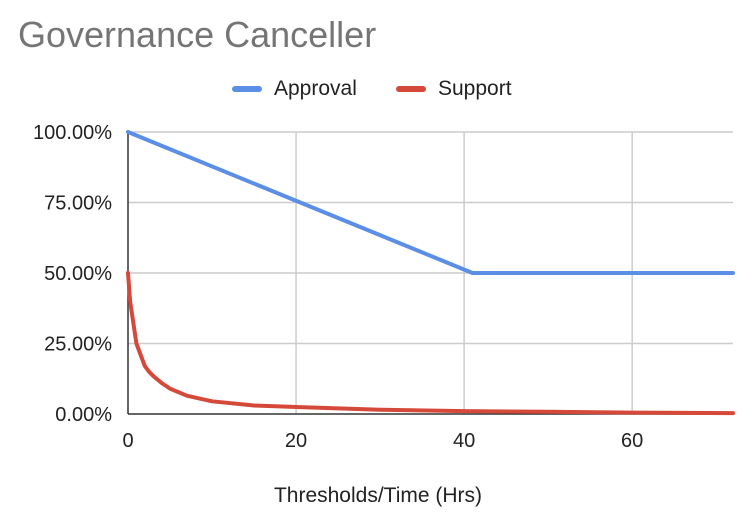 This screenshot has width=756, height=528. I want to click on legend-label-approval: Approval, so click(315, 88).